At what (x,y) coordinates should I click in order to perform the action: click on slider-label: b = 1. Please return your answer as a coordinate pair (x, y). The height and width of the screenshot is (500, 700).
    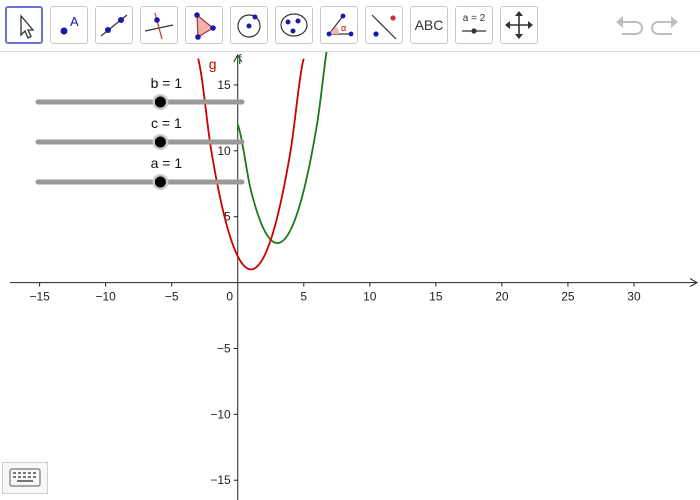
    Looking at the image, I should click on (167, 83).